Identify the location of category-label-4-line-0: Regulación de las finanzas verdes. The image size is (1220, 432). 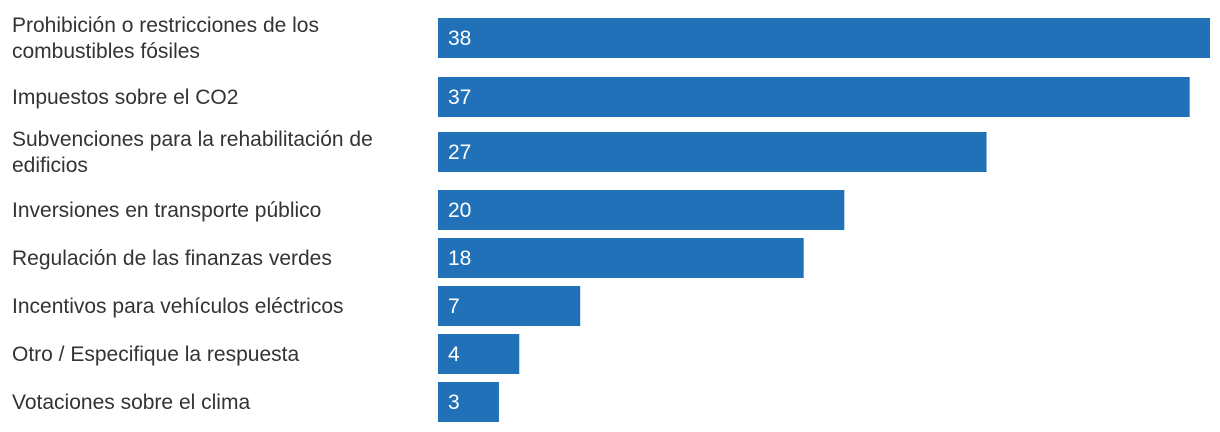
(172, 258).